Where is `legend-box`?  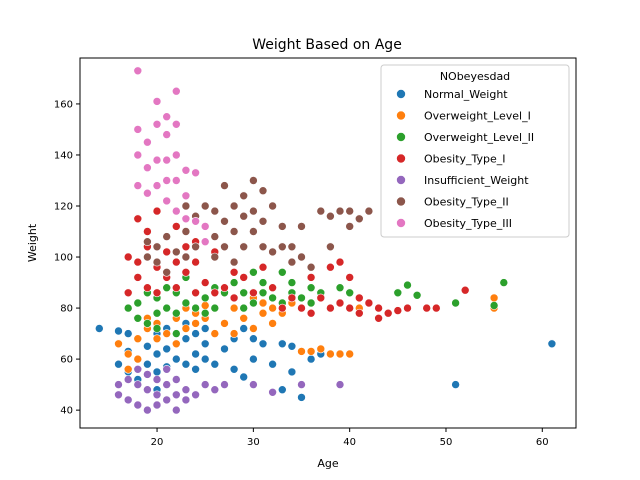
legend-box is located at coordinates (475, 151).